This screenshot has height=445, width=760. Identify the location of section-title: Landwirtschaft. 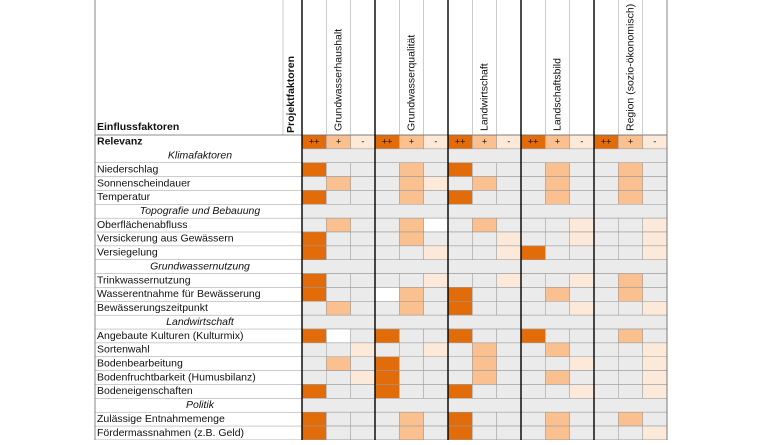
(200, 322).